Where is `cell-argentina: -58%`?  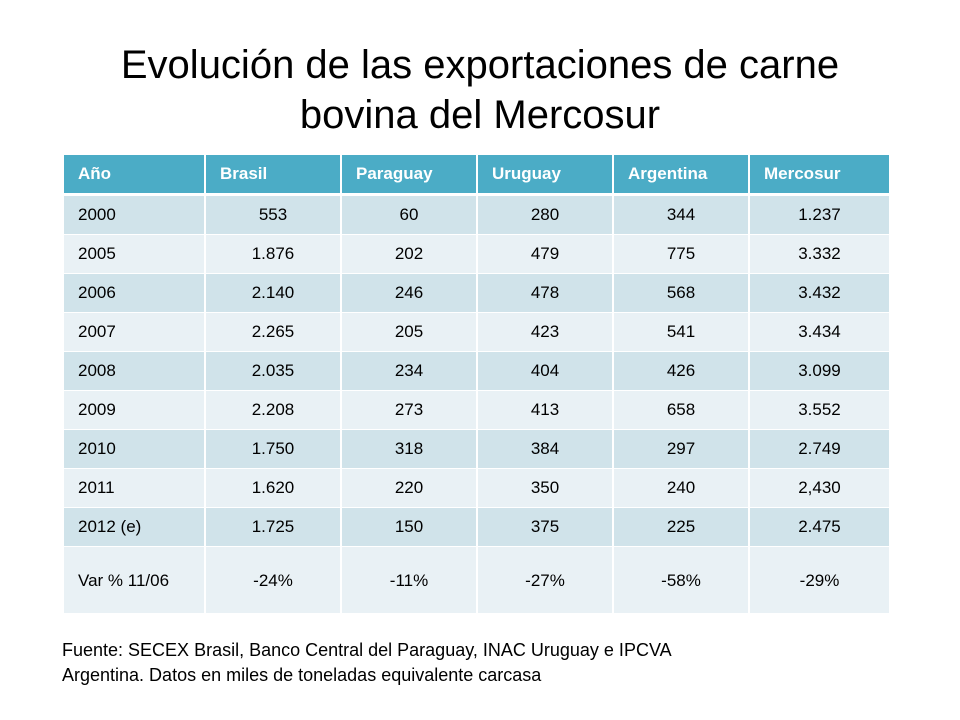
cell-argentina: -58% is located at coordinates (681, 580).